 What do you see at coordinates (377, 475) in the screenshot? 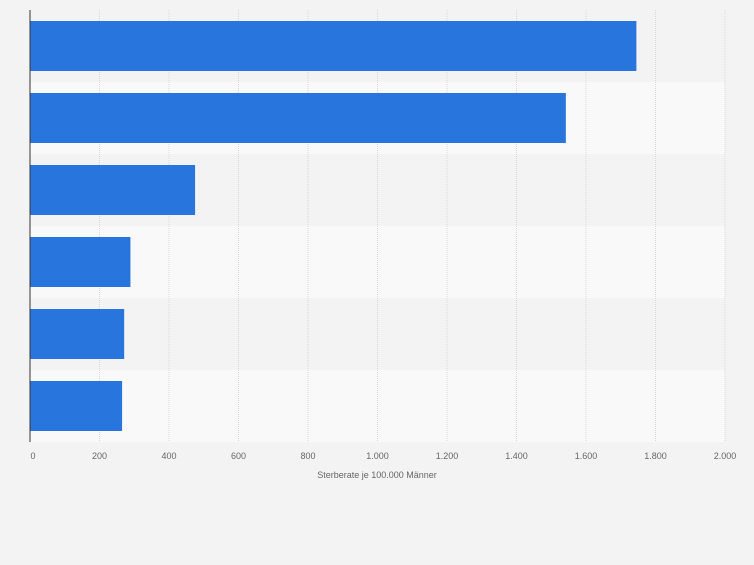
I see `x-axis-label: Sterberate je 100.000 Männer` at bounding box center [377, 475].